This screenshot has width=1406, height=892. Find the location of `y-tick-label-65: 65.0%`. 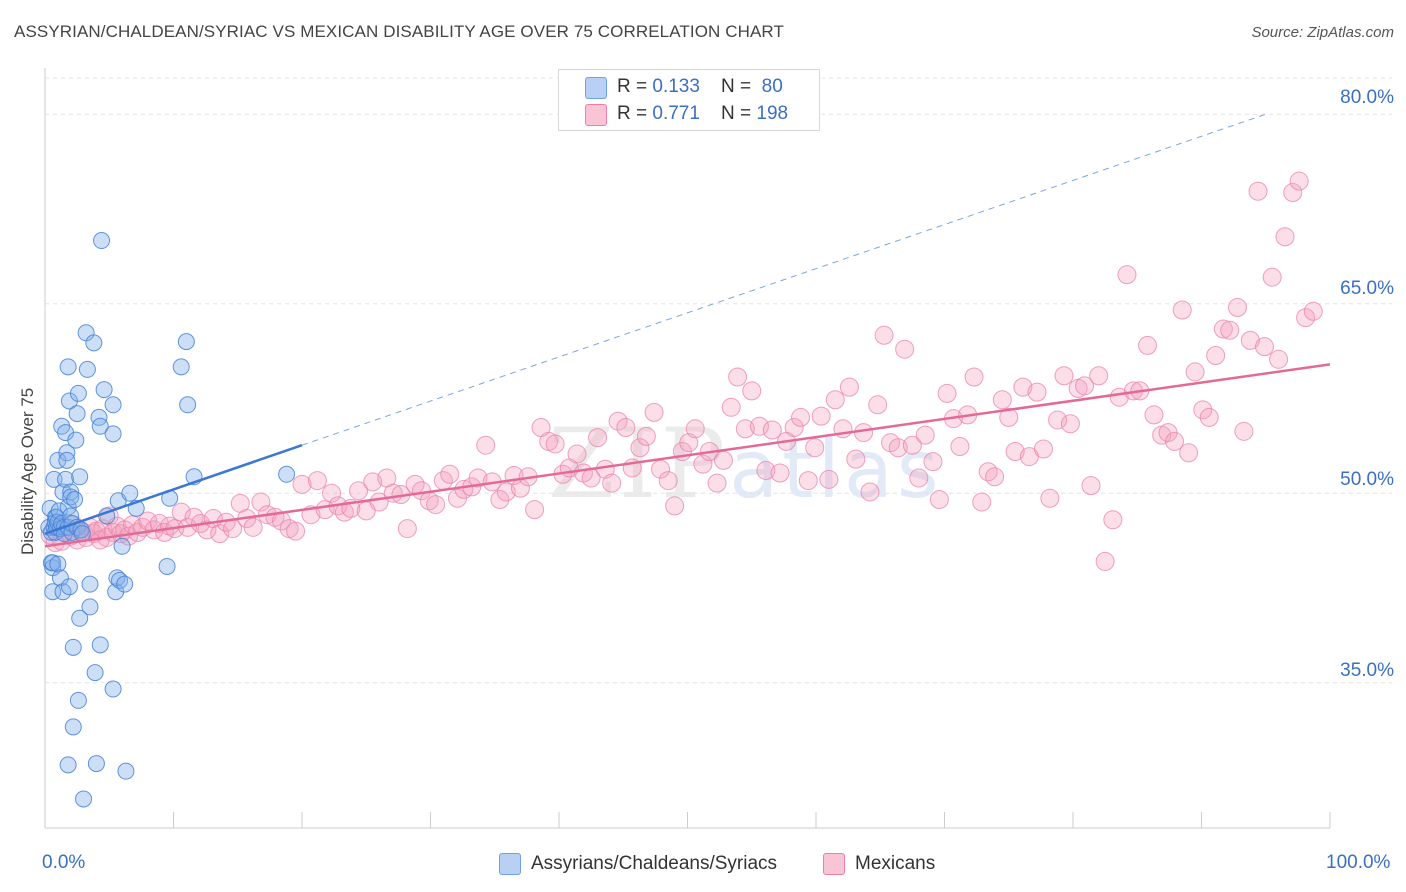

y-tick-label-65: 65.0% is located at coordinates (1367, 288).